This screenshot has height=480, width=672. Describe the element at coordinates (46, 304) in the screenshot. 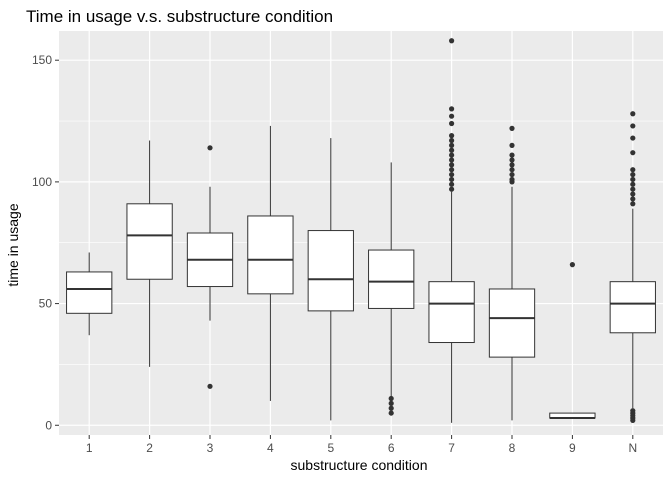

I see `y-tick-label: 50` at that location.